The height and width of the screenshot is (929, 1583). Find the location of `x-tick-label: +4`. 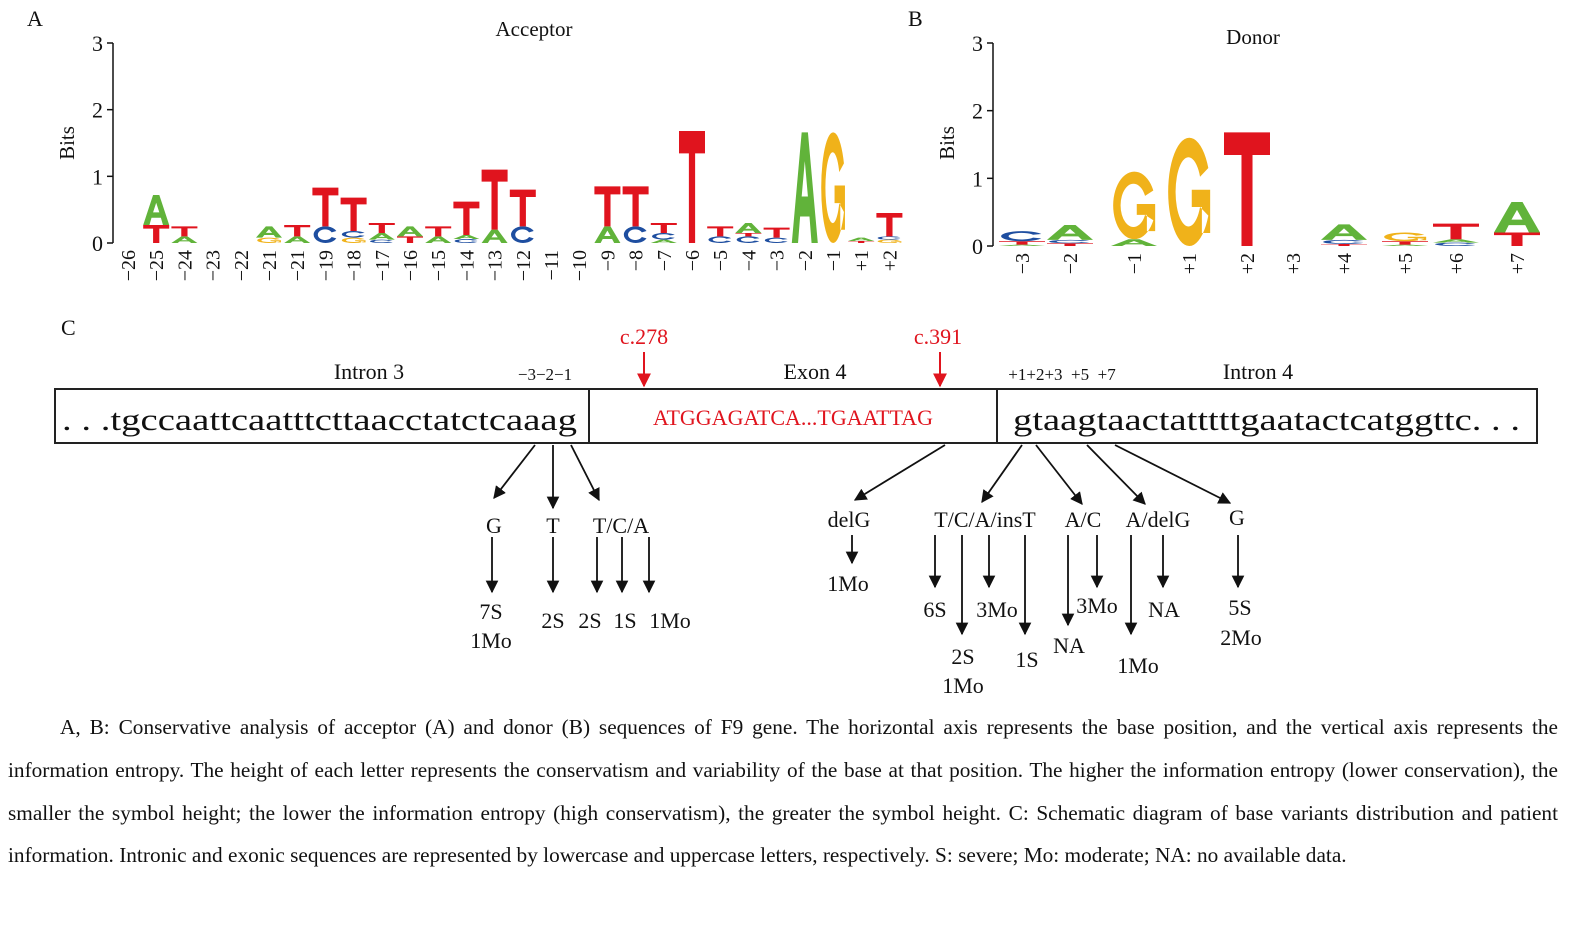

x-tick-label: +4 is located at coordinates (1345, 263).